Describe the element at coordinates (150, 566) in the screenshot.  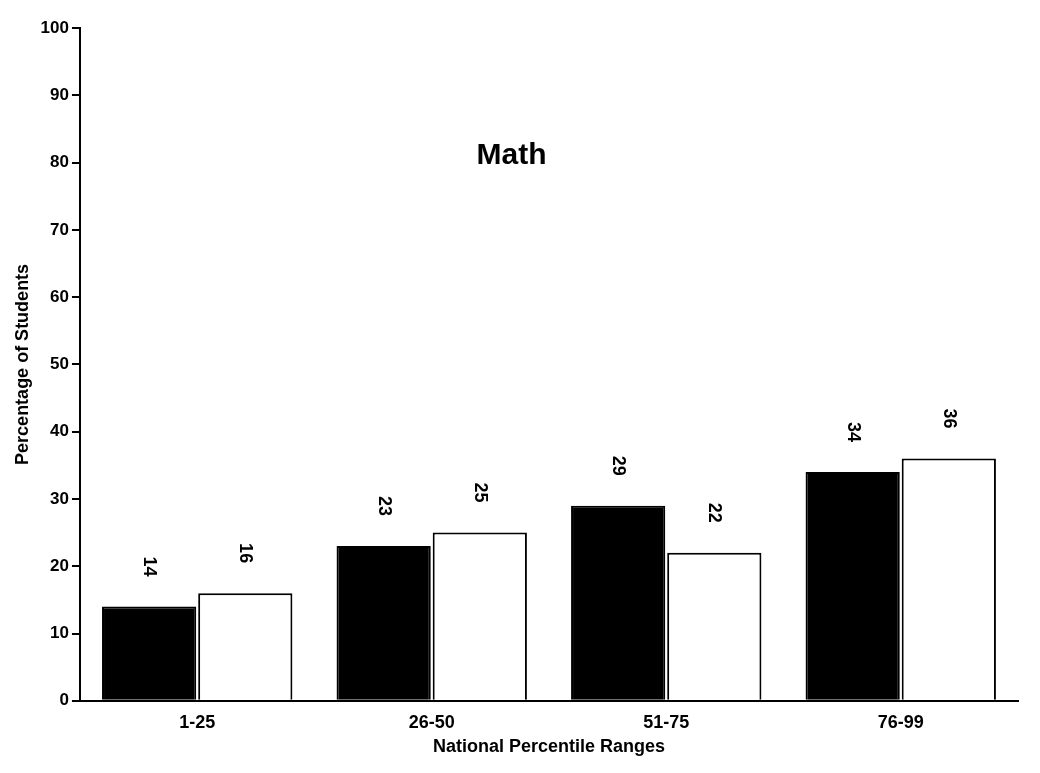
I see `data-label: 14` at that location.